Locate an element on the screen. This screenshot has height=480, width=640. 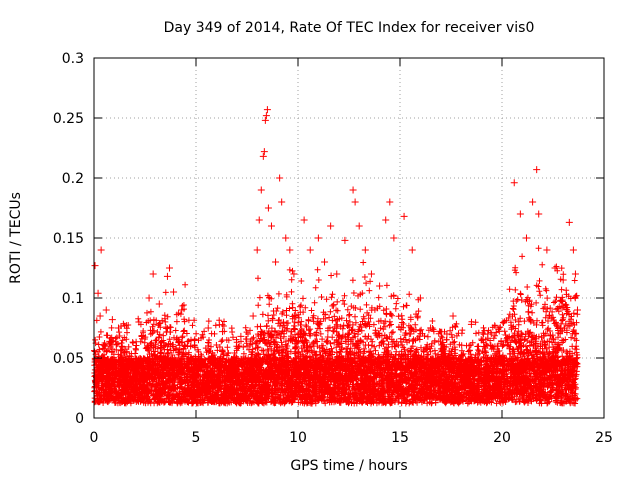
x-tick-label: 15 is located at coordinates (400, 438).